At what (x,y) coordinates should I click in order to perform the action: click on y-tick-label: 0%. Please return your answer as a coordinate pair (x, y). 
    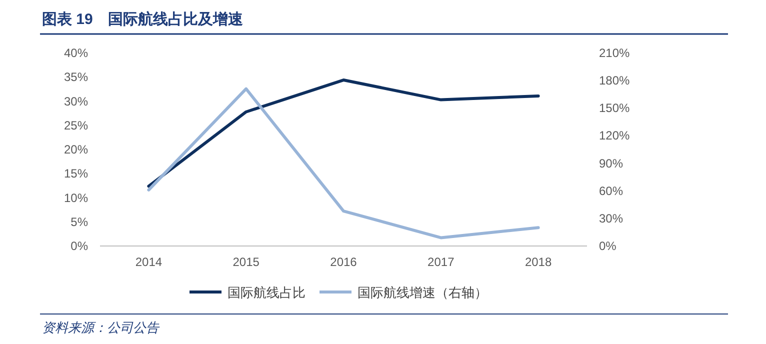
    Looking at the image, I should click on (79, 246).